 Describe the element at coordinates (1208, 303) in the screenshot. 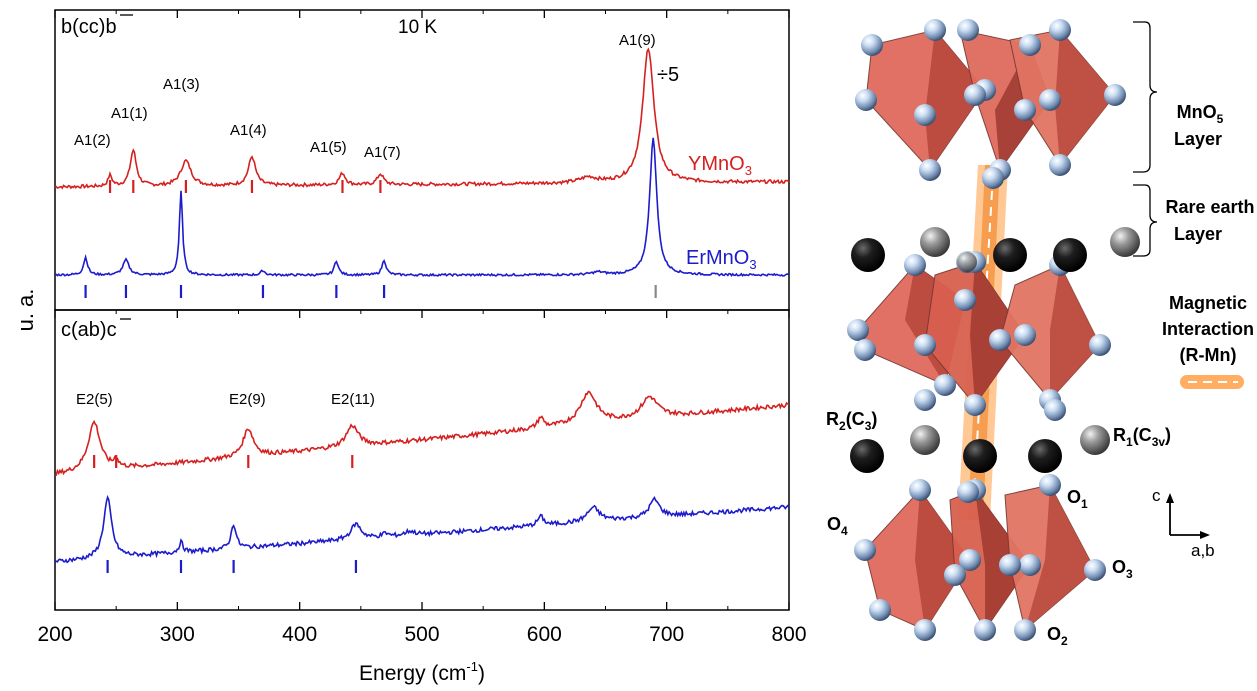

I see `magnetic-label-1: Magnetic` at that location.